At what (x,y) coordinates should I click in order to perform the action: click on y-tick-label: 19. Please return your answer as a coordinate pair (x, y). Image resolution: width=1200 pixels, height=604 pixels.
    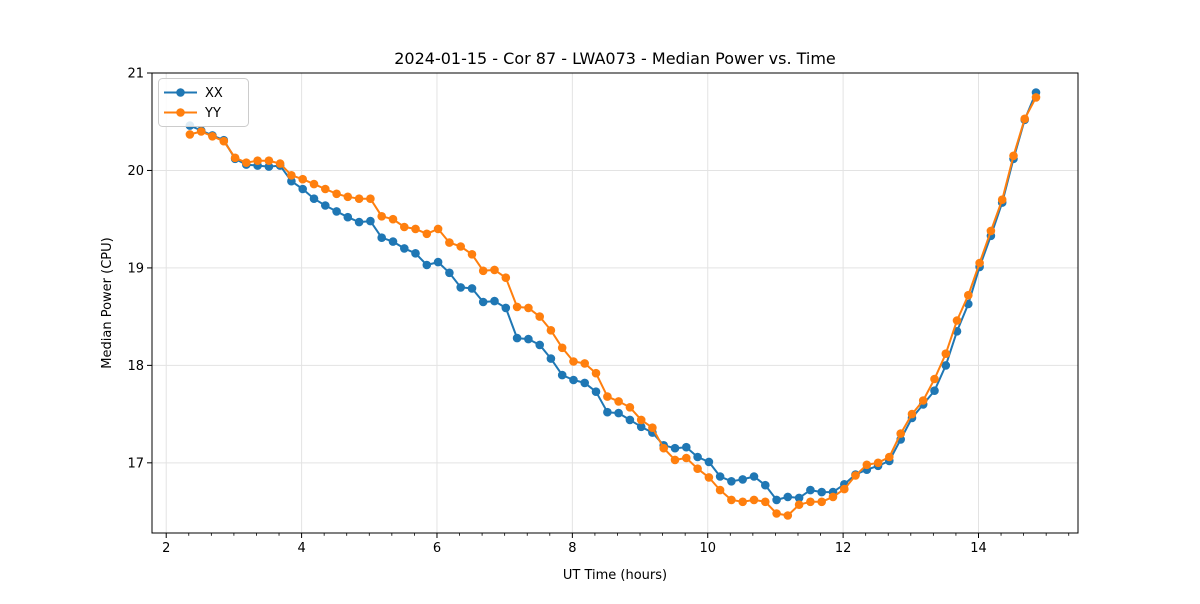
    Looking at the image, I should click on (135, 268).